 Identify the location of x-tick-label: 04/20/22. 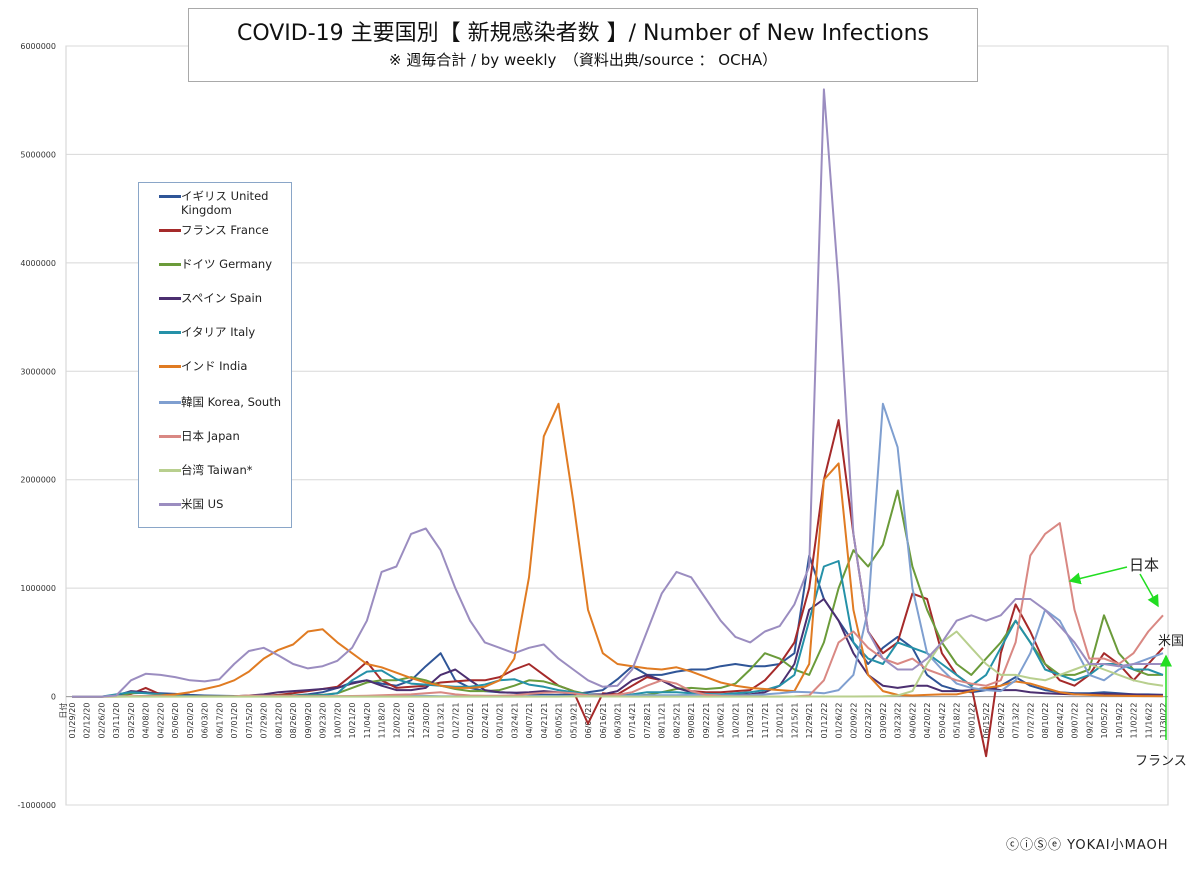
(927, 721).